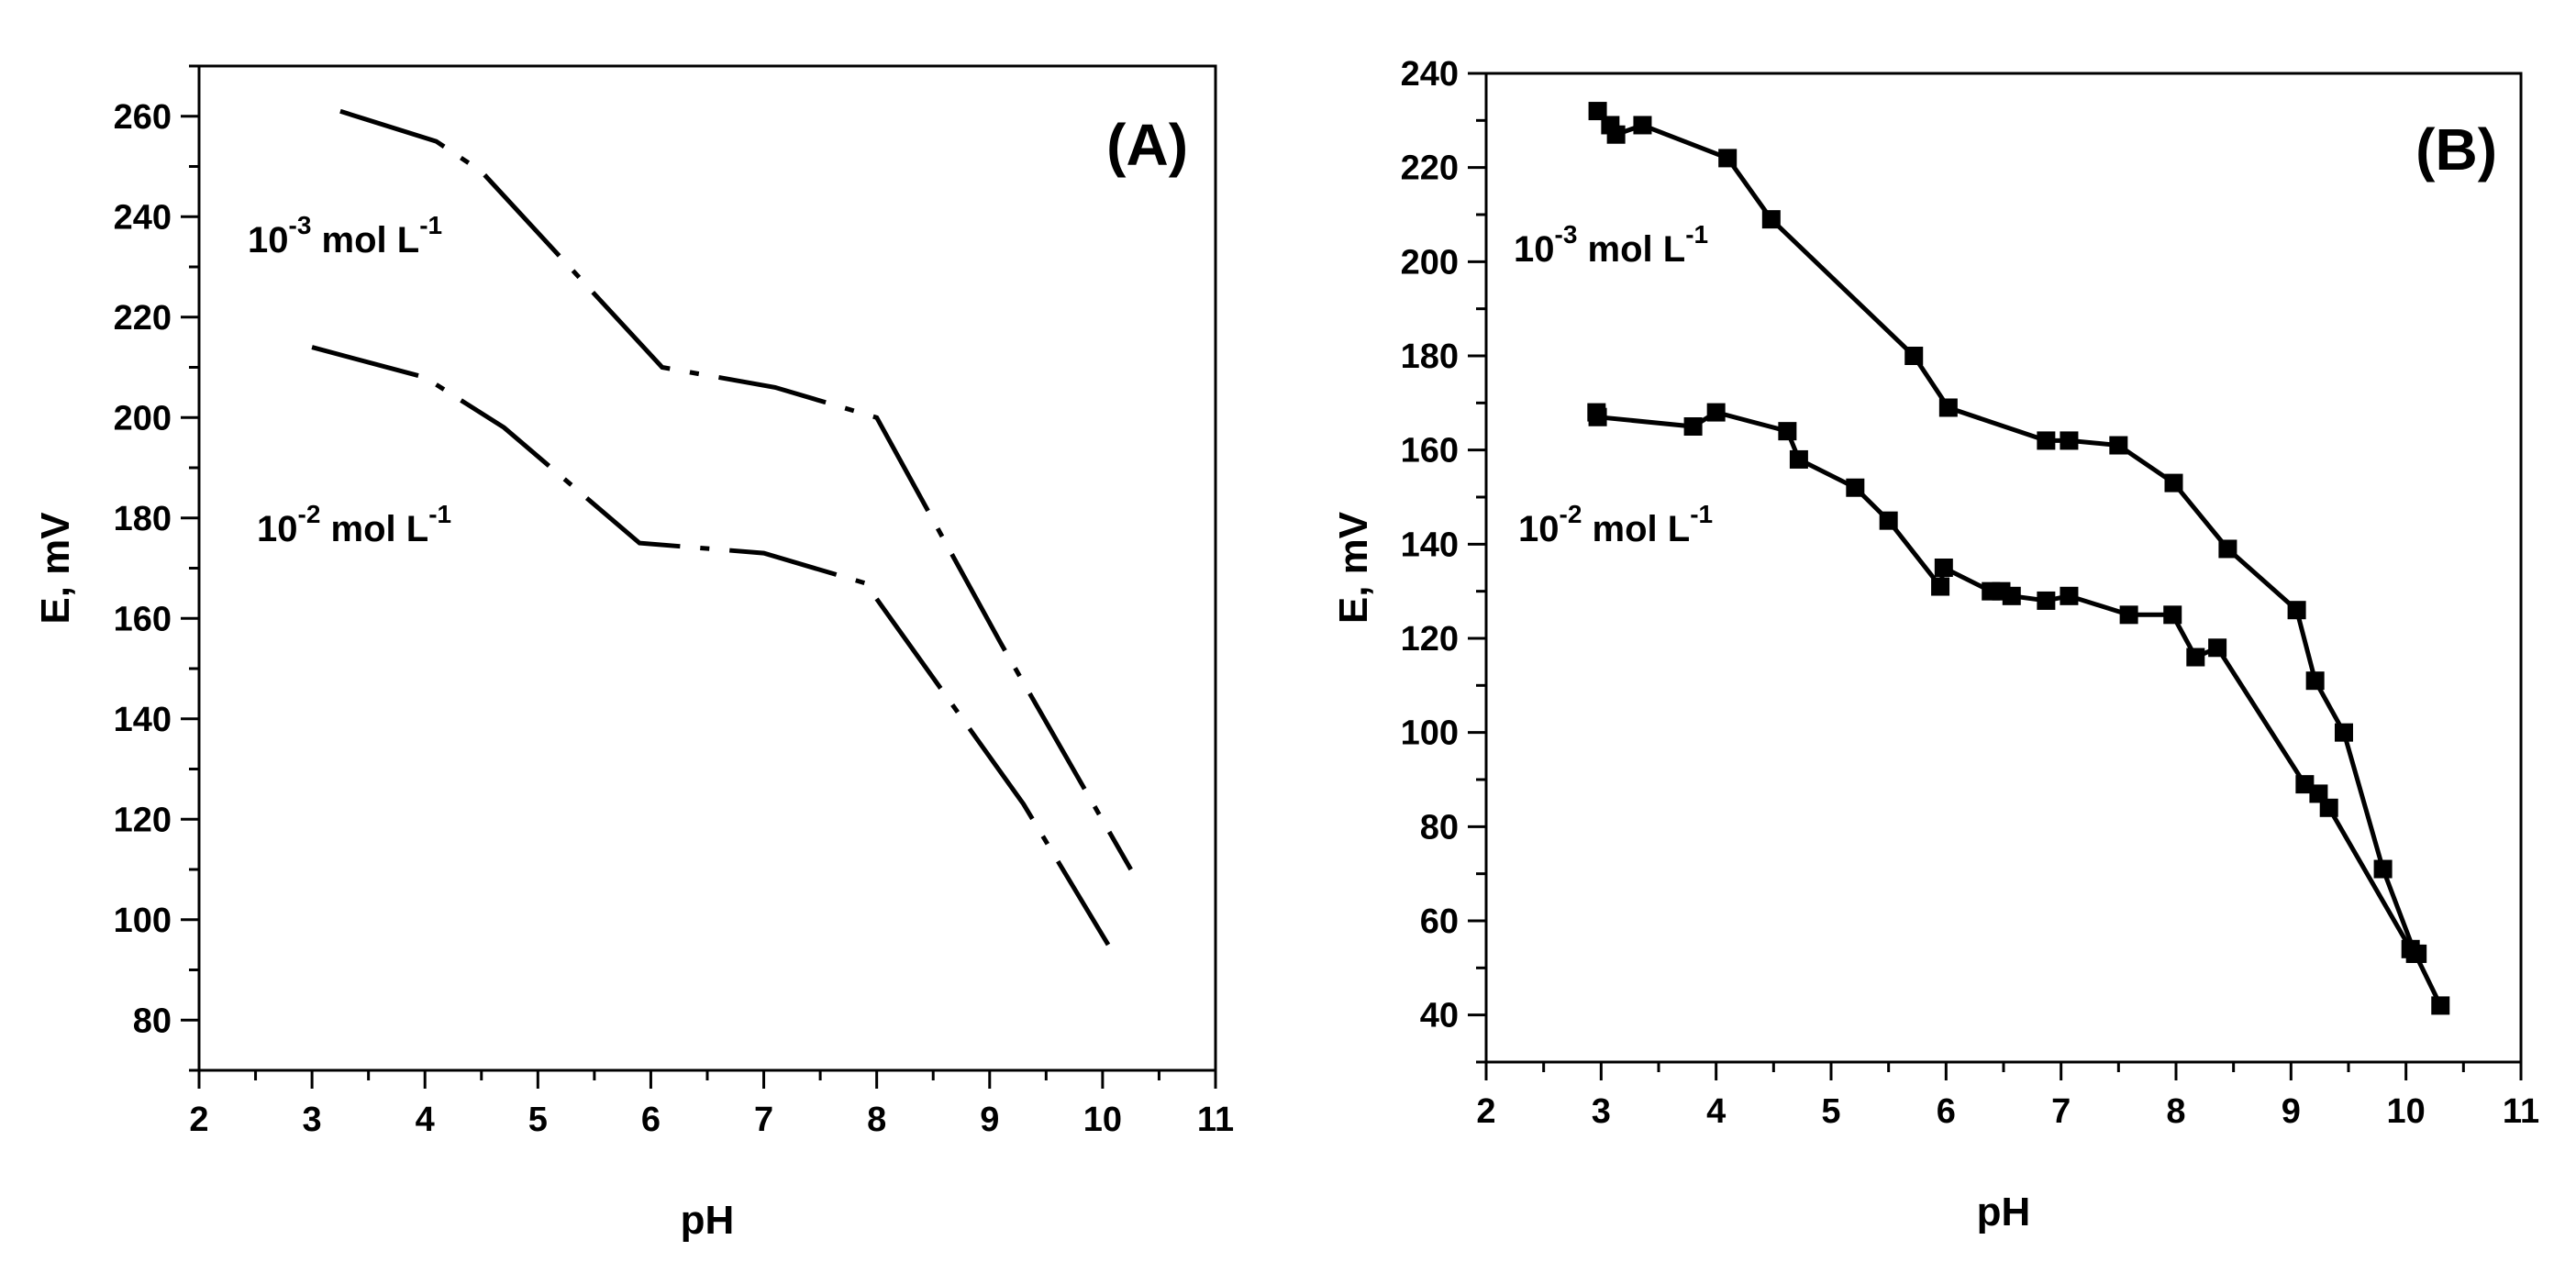 This screenshot has height=1262, width=2576. What do you see at coordinates (143, 118) in the screenshot?
I see `y-tick-label: 260` at bounding box center [143, 118].